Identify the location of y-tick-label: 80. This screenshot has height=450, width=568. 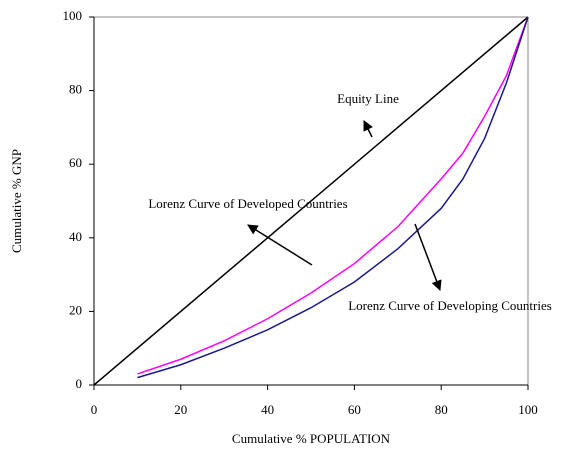
(75, 89).